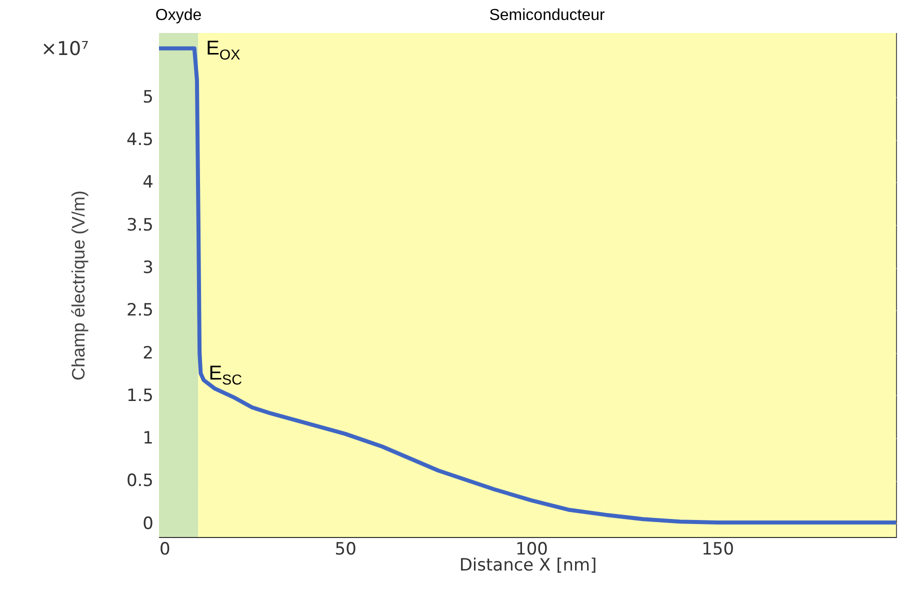 The height and width of the screenshot is (596, 898). I want to click on text: ×10⁷, so click(65, 49).